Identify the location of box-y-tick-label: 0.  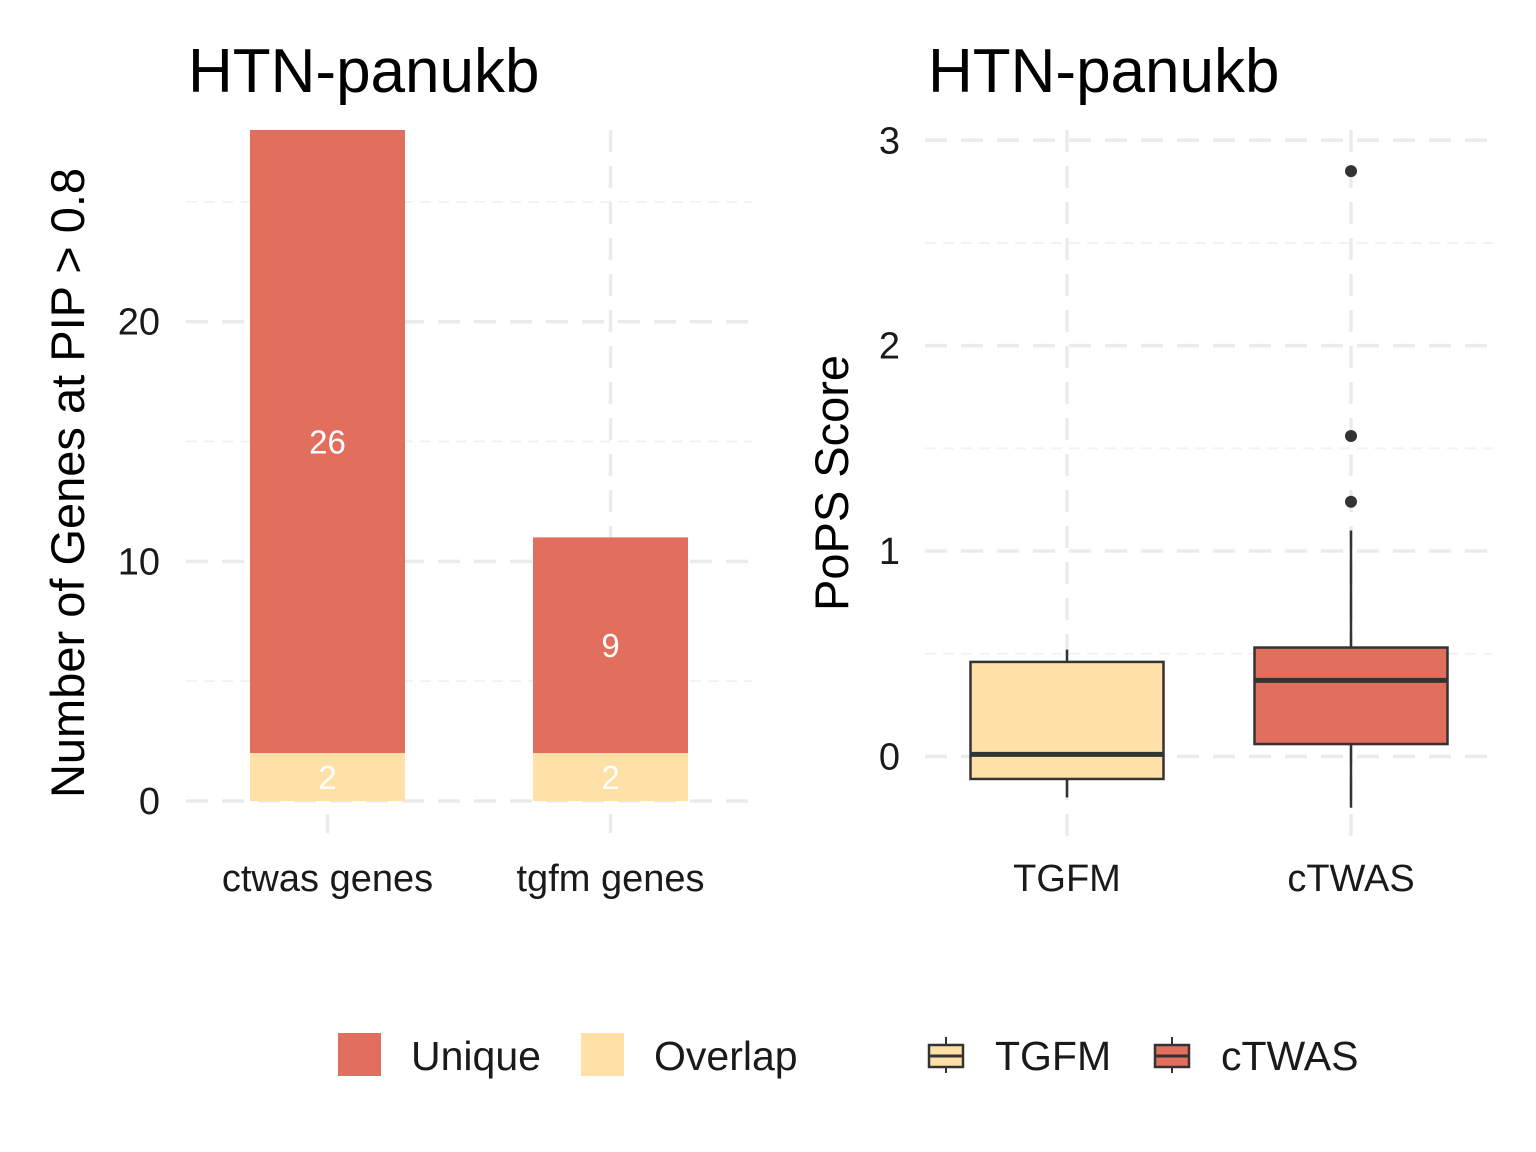
(889, 757).